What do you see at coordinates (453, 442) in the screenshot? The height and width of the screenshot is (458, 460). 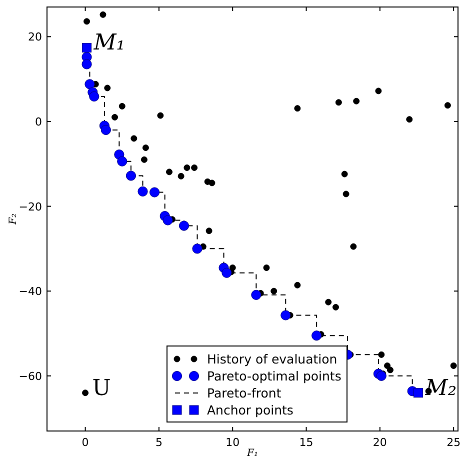 I see `x-tick-label: 25` at bounding box center [453, 442].